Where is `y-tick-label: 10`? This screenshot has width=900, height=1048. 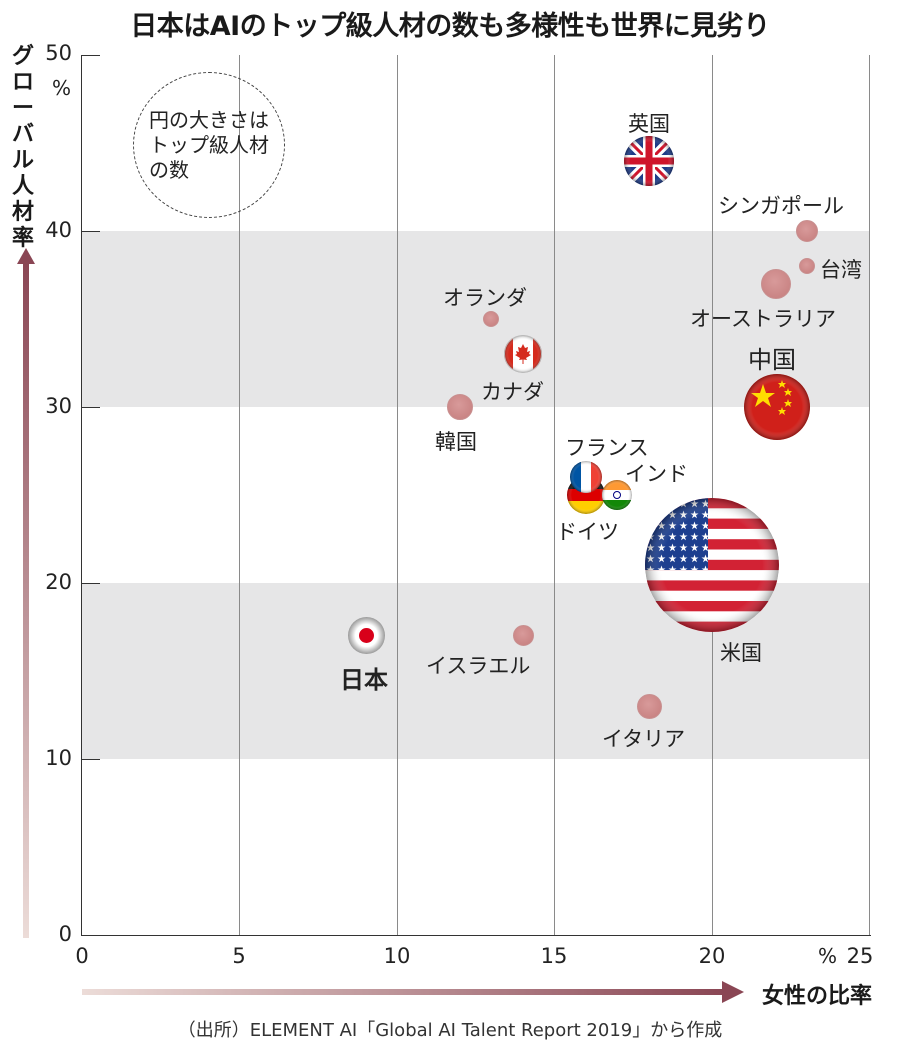
y-tick-label: 10 is located at coordinates (58, 758).